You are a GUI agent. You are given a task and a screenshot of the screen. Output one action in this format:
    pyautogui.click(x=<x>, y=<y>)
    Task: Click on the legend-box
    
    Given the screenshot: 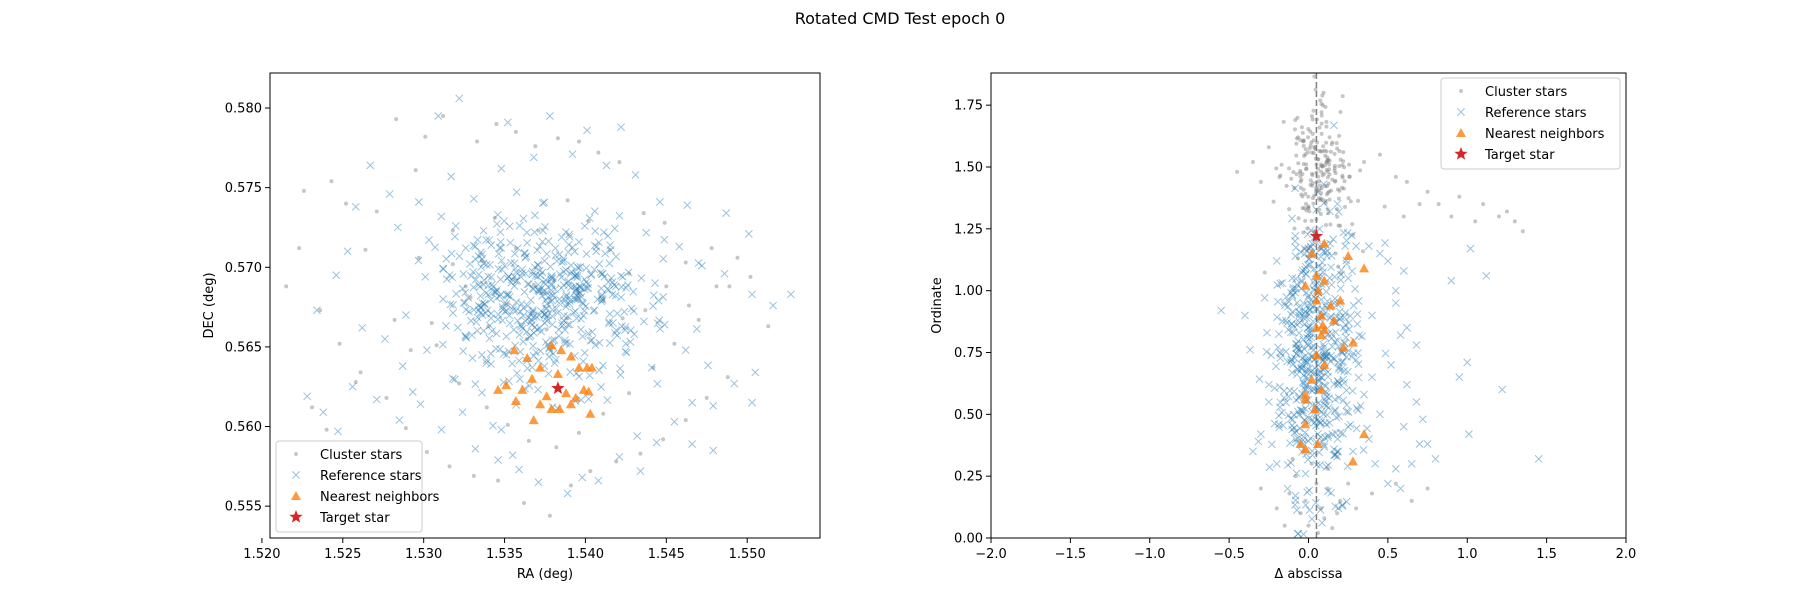 What is the action you would take?
    pyautogui.click(x=349, y=486)
    